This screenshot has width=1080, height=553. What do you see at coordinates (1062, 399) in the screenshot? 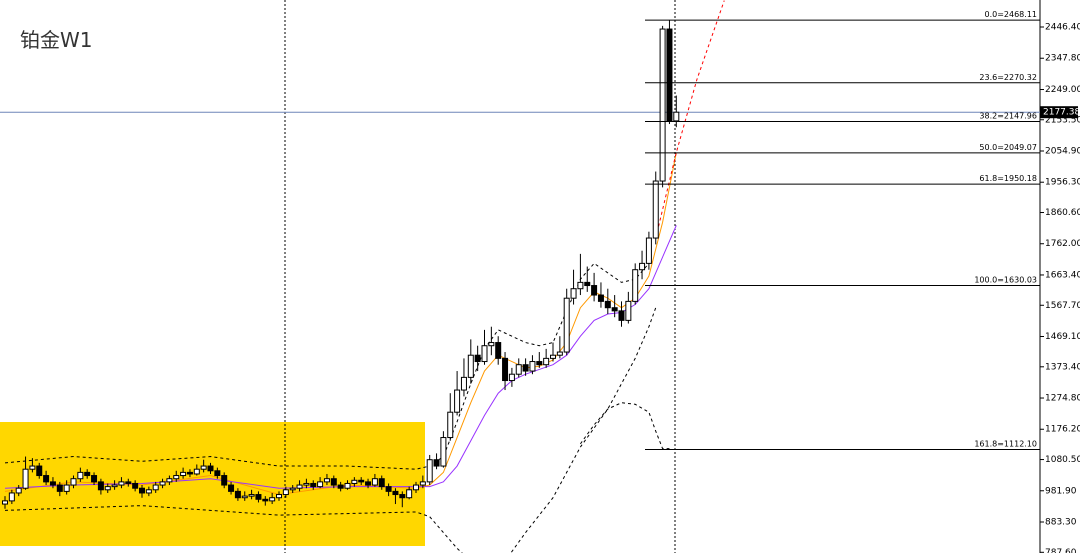
I see `y-tick-label: 1274.80` at bounding box center [1062, 399].